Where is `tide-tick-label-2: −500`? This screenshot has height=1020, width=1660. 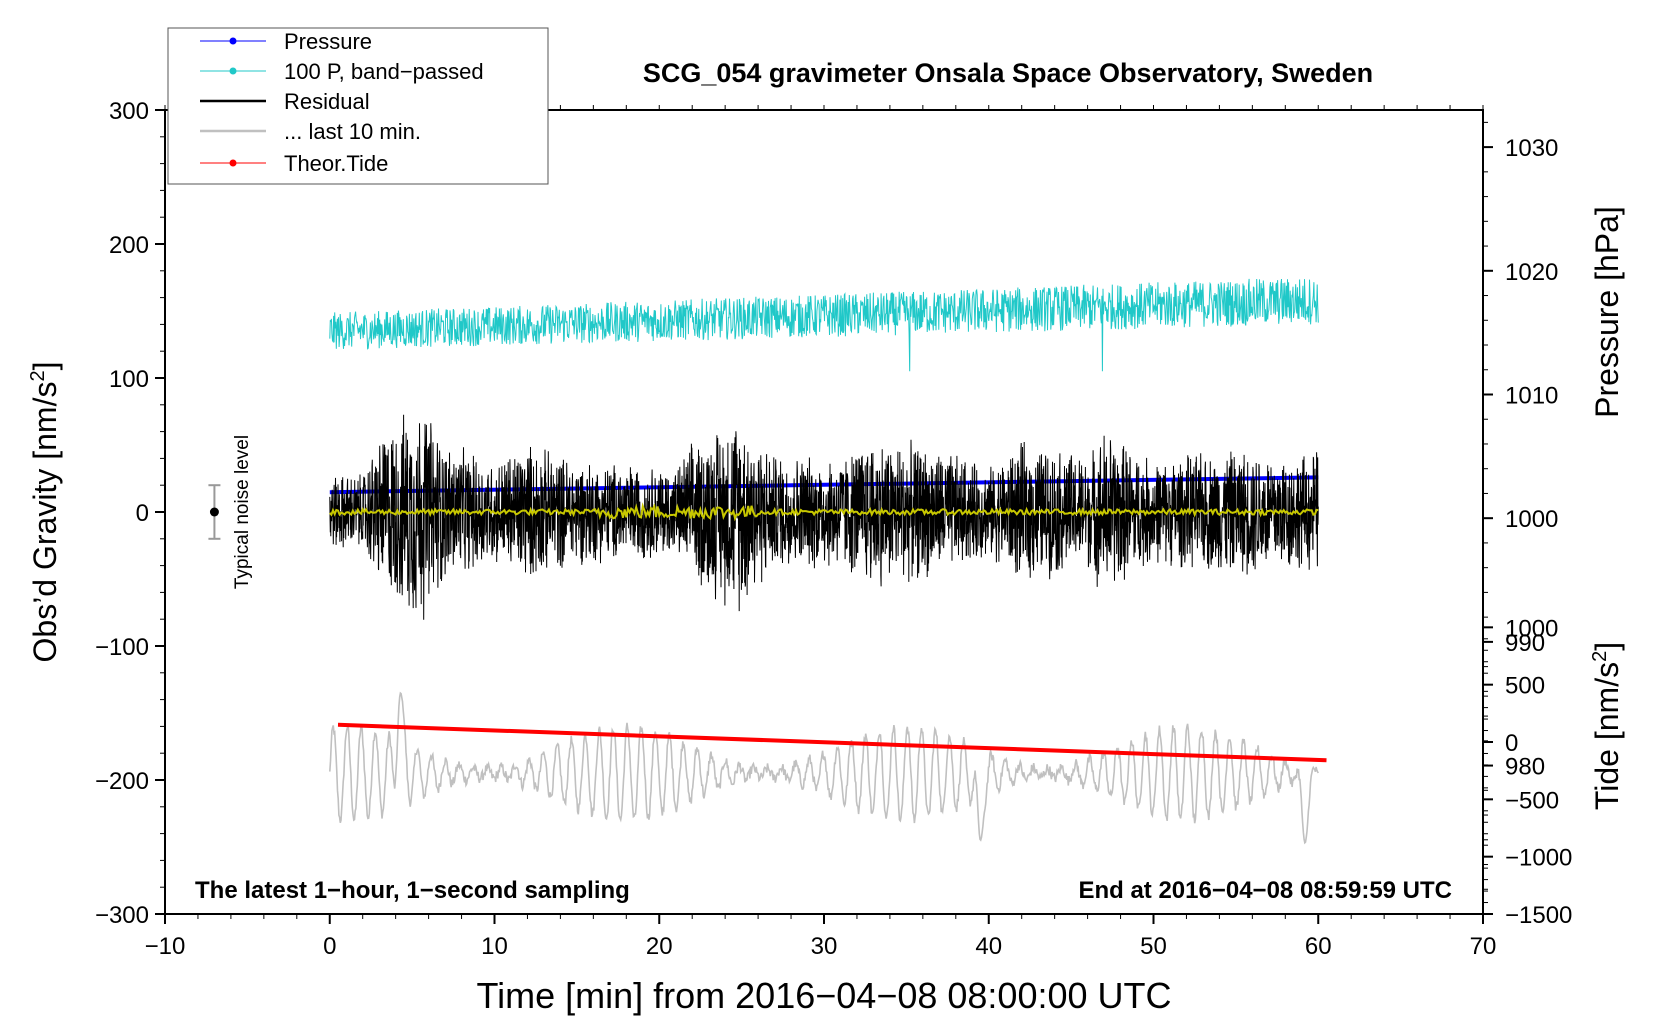 tide-tick-label-2: −500 is located at coordinates (1532, 800).